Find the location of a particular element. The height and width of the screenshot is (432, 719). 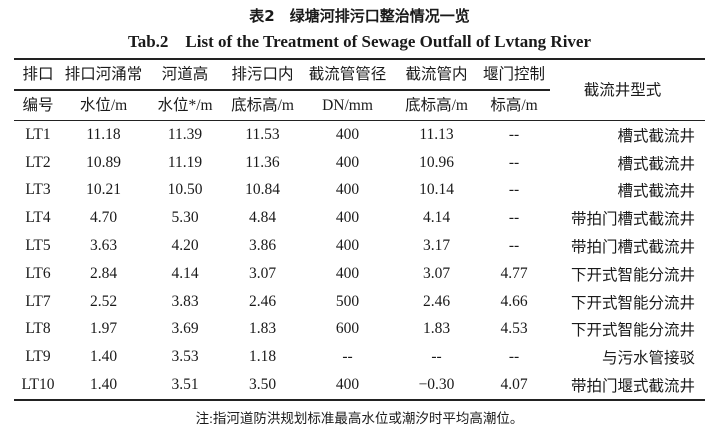

table-cell: 10.96 is located at coordinates (436, 162).